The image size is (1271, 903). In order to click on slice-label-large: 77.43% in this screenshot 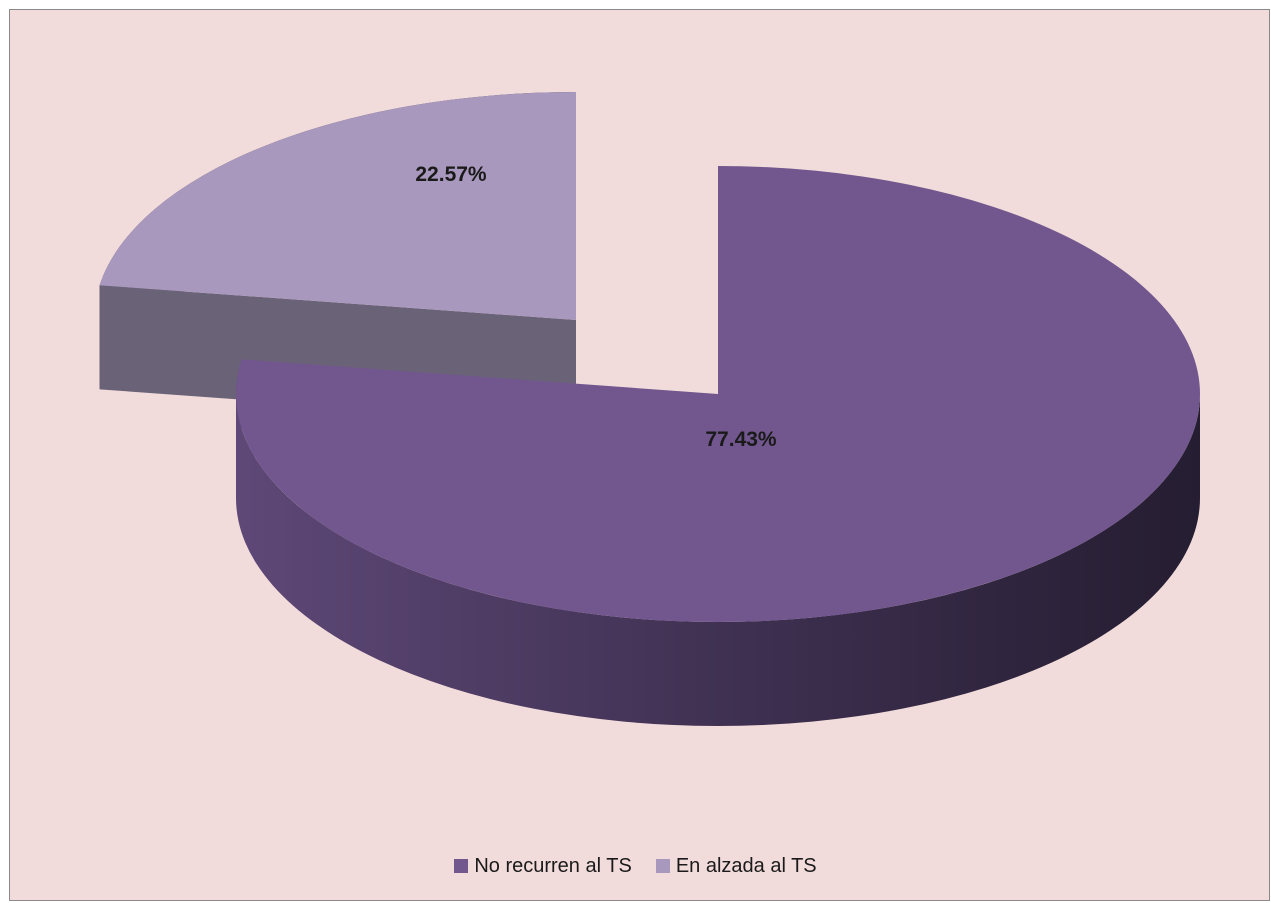, I will do `click(741, 439)`.